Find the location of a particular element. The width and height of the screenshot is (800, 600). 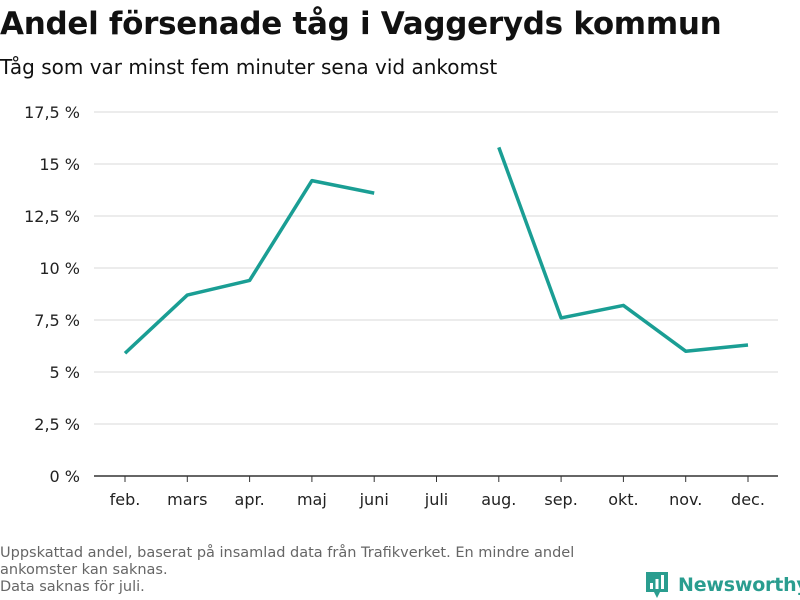

brand-logo: Newsworthy is located at coordinates (722, 585).